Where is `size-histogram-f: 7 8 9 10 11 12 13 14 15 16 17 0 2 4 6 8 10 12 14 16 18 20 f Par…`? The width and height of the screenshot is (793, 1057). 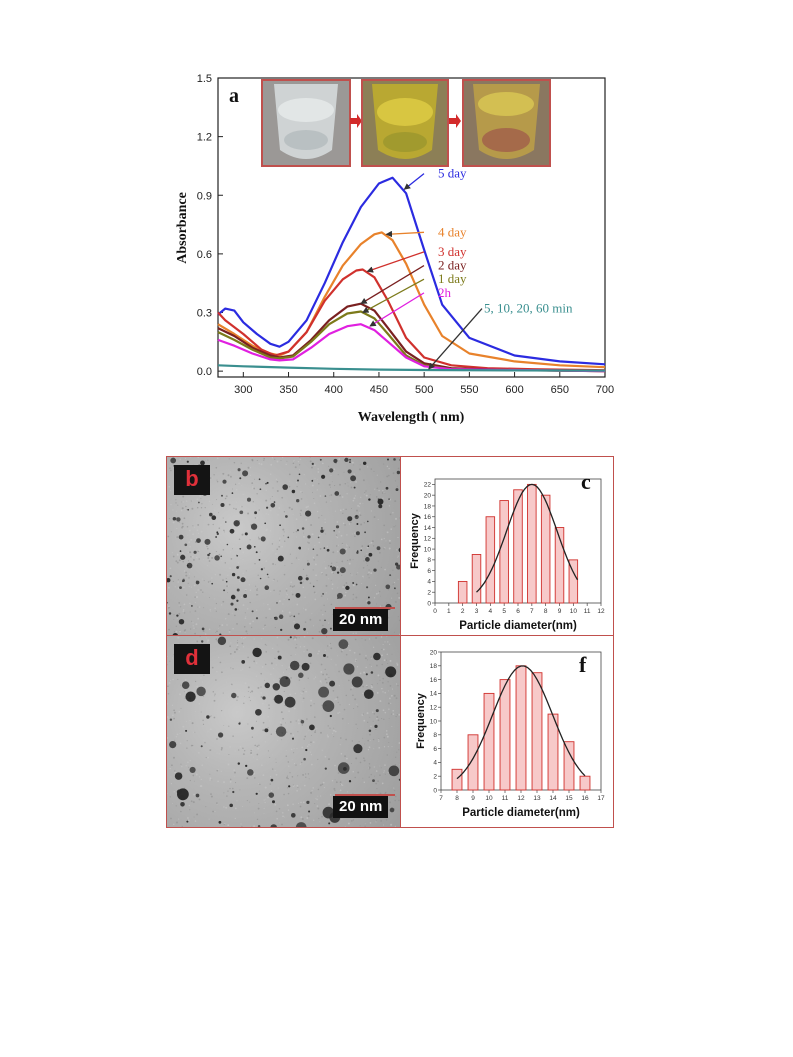
size-histogram-f: 7 8 9 10 11 12 13 14 15 16 17 0 2 4 6 8 10 12 14 16 18 20 f Par… is located at coordinates (510, 734).